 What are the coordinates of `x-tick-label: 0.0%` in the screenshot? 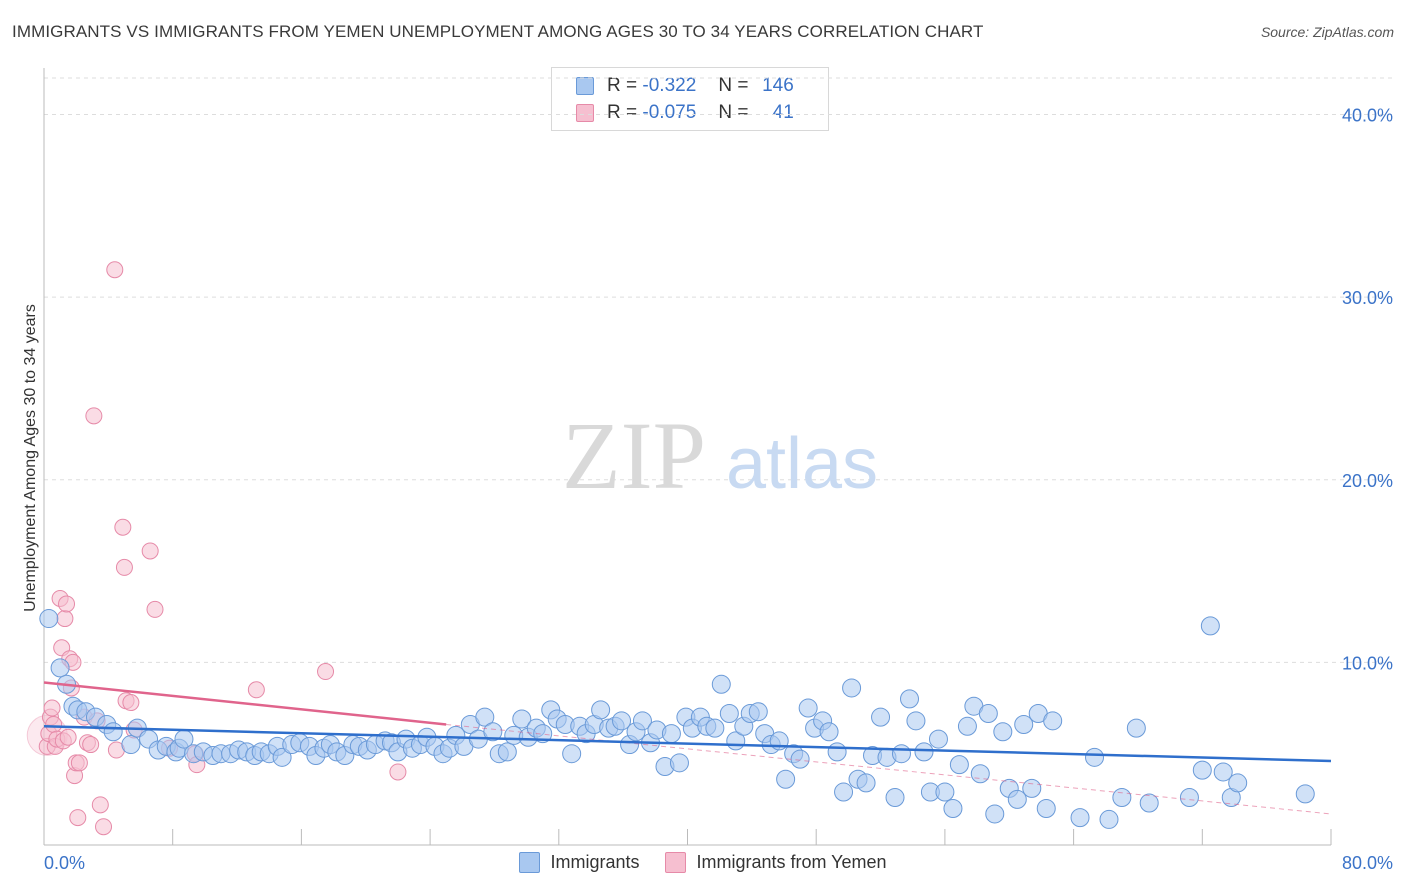 It's located at (64, 863).